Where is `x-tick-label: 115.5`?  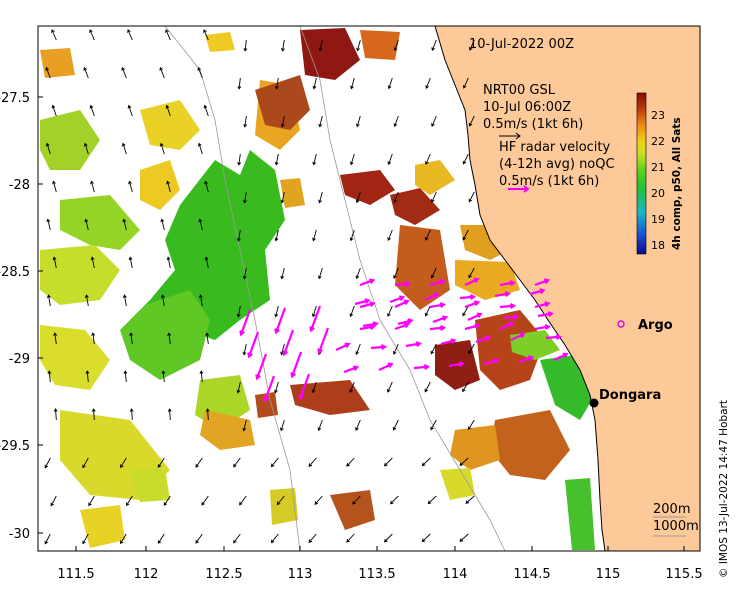
x-tick-label: 115.5 is located at coordinates (683, 574).